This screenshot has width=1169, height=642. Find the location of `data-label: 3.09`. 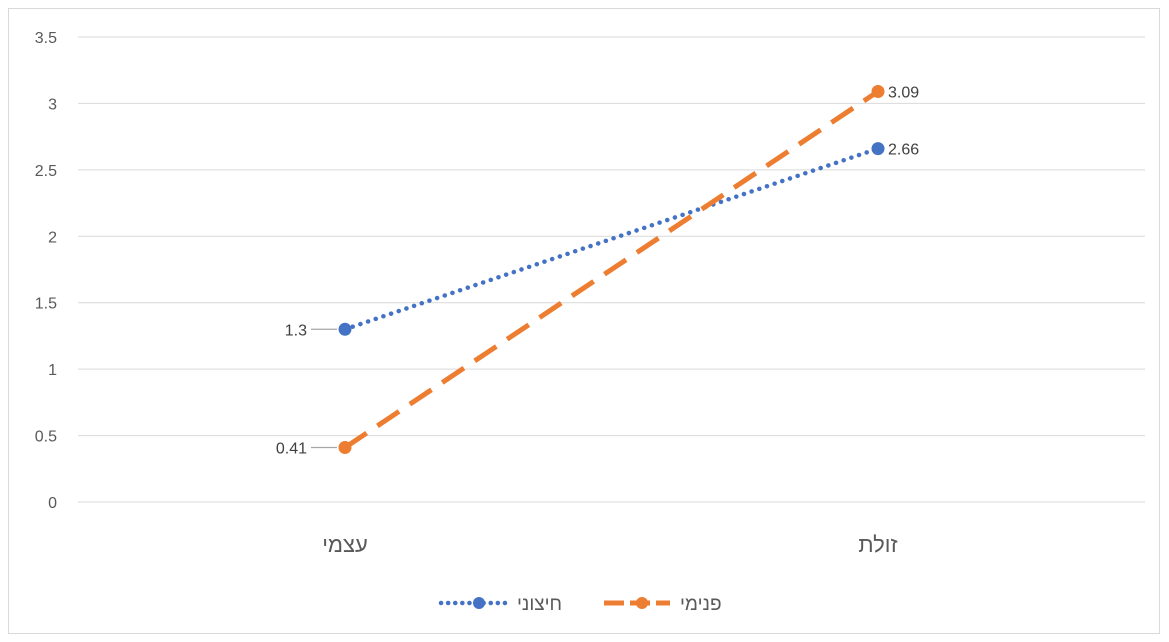

data-label: 3.09 is located at coordinates (903, 92).